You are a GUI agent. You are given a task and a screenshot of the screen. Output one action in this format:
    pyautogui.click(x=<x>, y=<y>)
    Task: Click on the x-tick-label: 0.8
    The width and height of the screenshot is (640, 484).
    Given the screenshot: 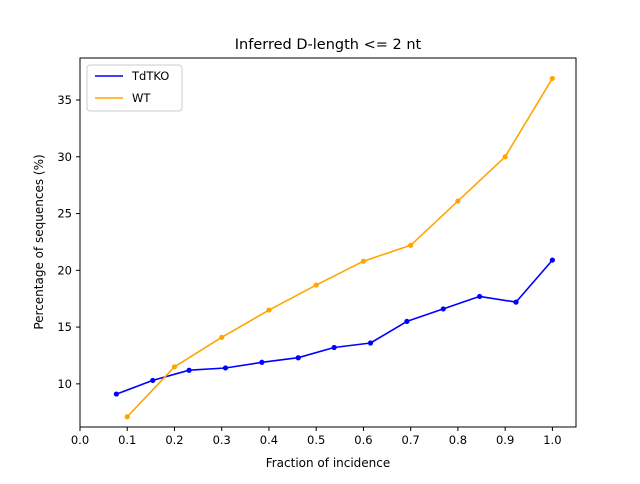 What is the action you would take?
    pyautogui.click(x=458, y=440)
    